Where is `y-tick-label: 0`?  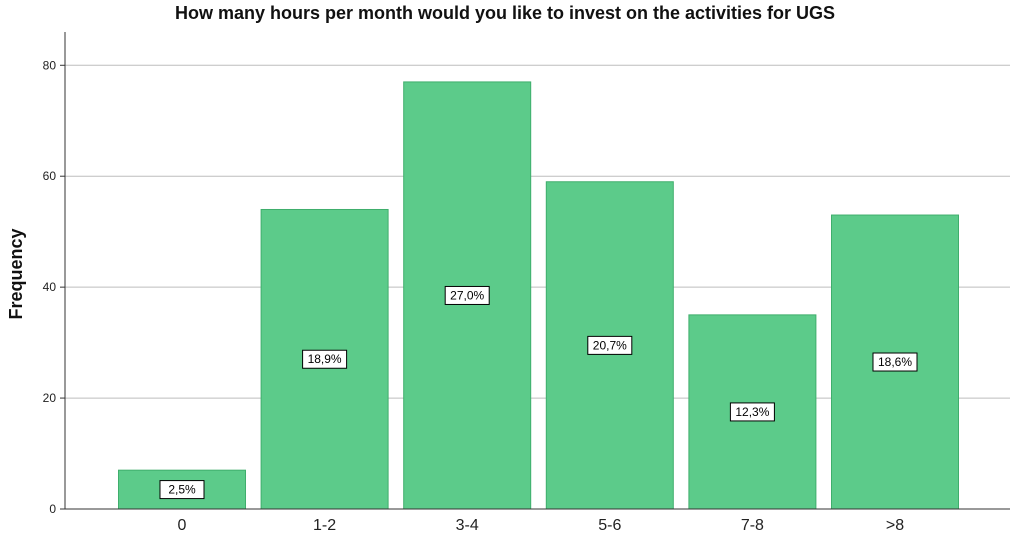 y-tick-label: 0 is located at coordinates (52, 509).